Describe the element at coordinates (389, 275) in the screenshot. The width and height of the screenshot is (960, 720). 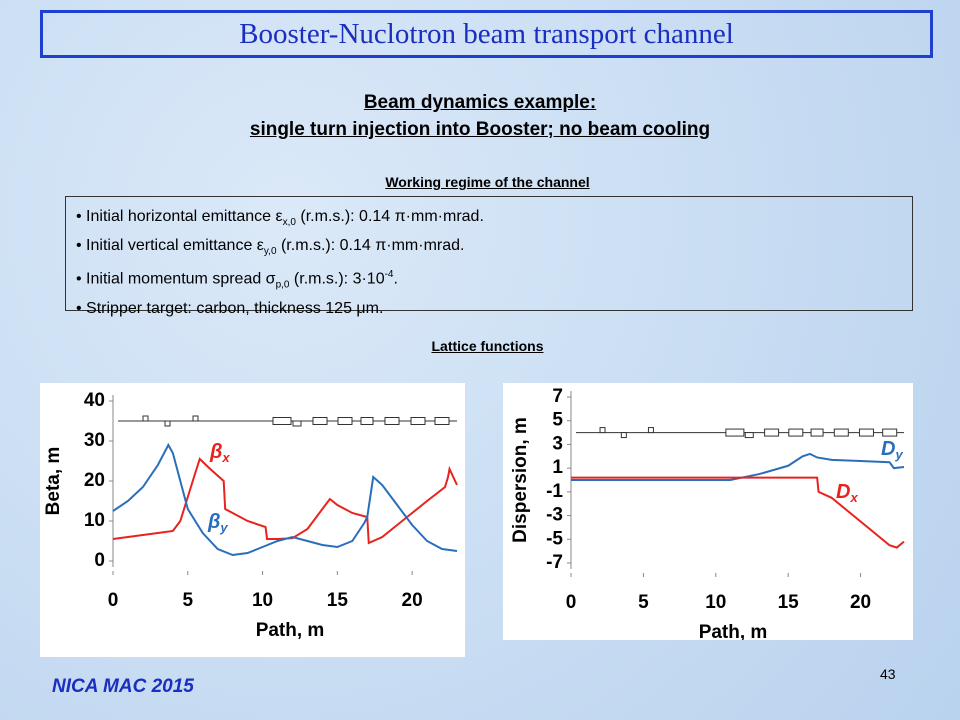
I see `bullet-text: -4` at that location.